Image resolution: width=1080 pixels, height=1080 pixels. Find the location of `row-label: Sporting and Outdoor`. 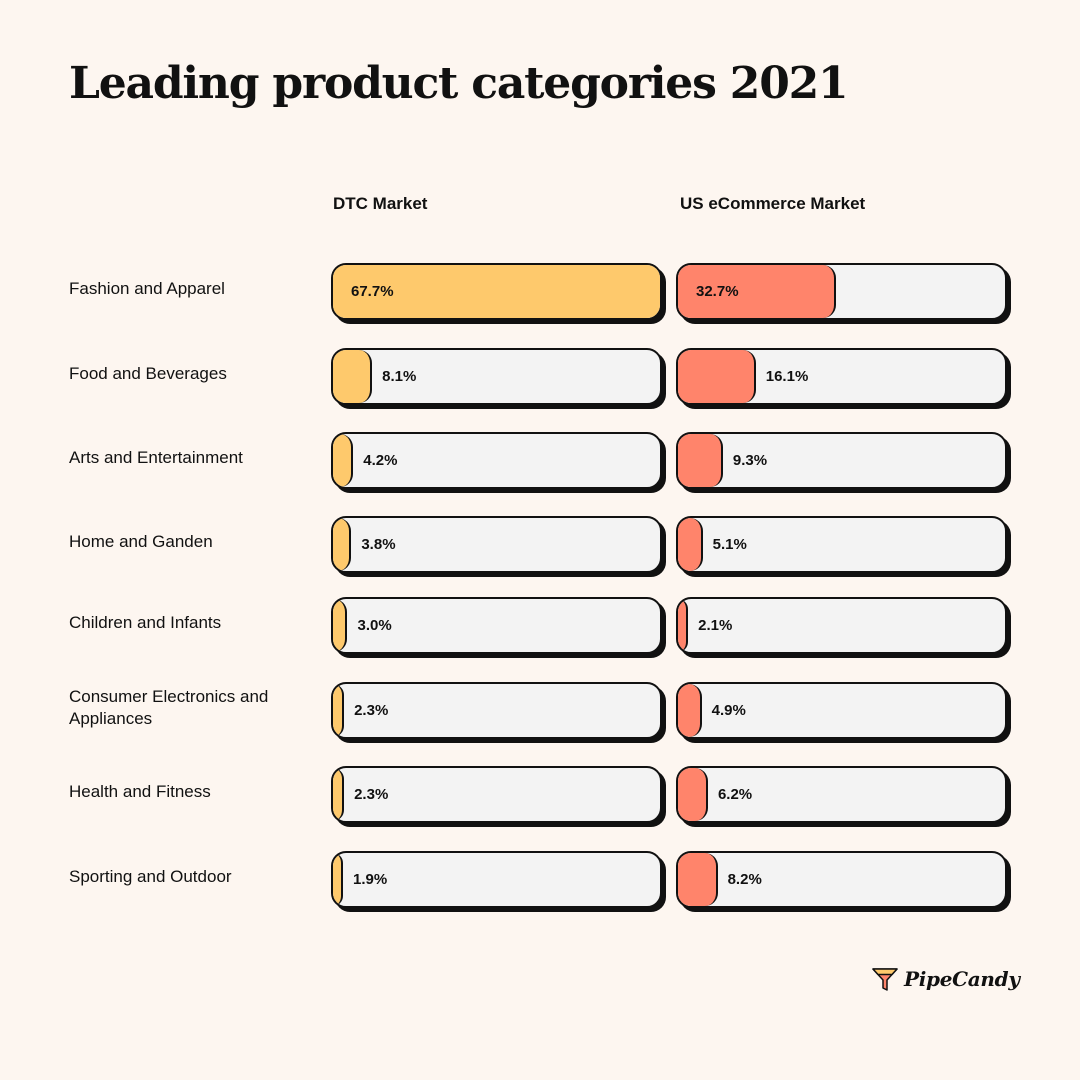

row-label: Sporting and Outdoor is located at coordinates (150, 876).